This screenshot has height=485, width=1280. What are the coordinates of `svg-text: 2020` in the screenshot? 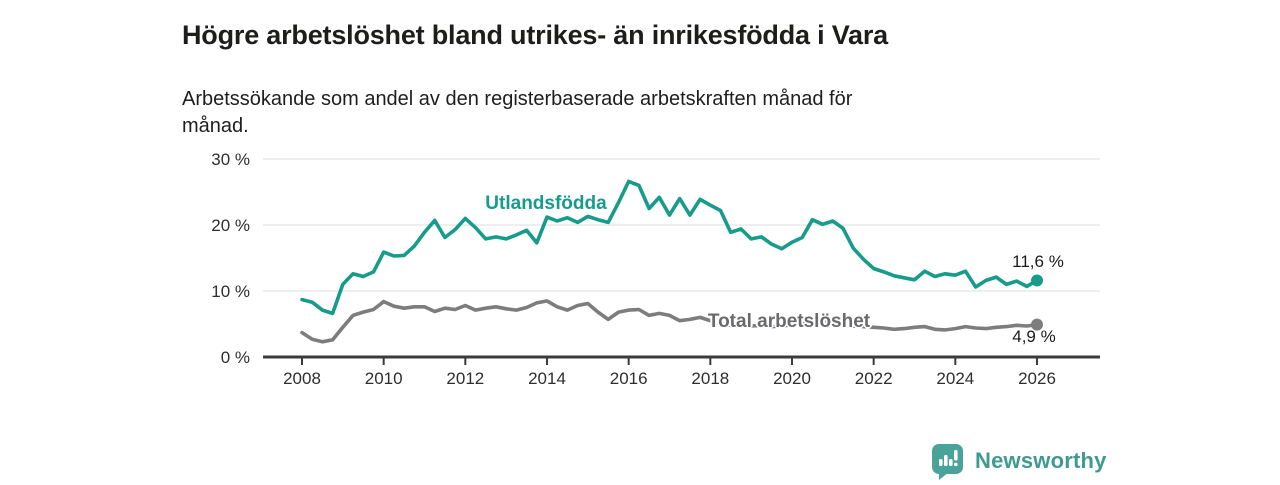 It's located at (792, 378).